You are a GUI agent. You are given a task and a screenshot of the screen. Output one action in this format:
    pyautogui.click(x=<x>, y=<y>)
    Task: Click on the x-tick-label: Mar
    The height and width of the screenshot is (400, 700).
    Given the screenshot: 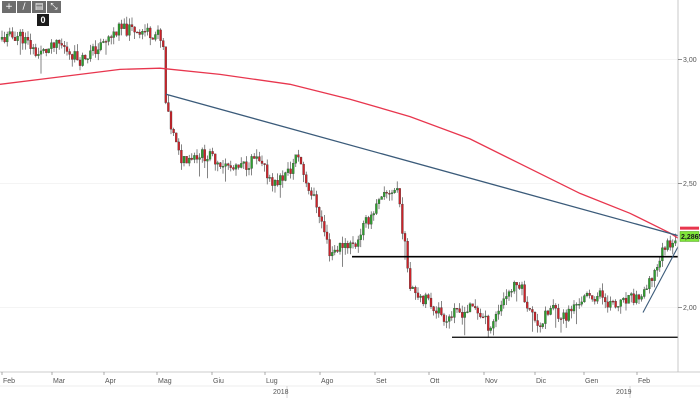 What is the action you would take?
    pyautogui.click(x=59, y=381)
    